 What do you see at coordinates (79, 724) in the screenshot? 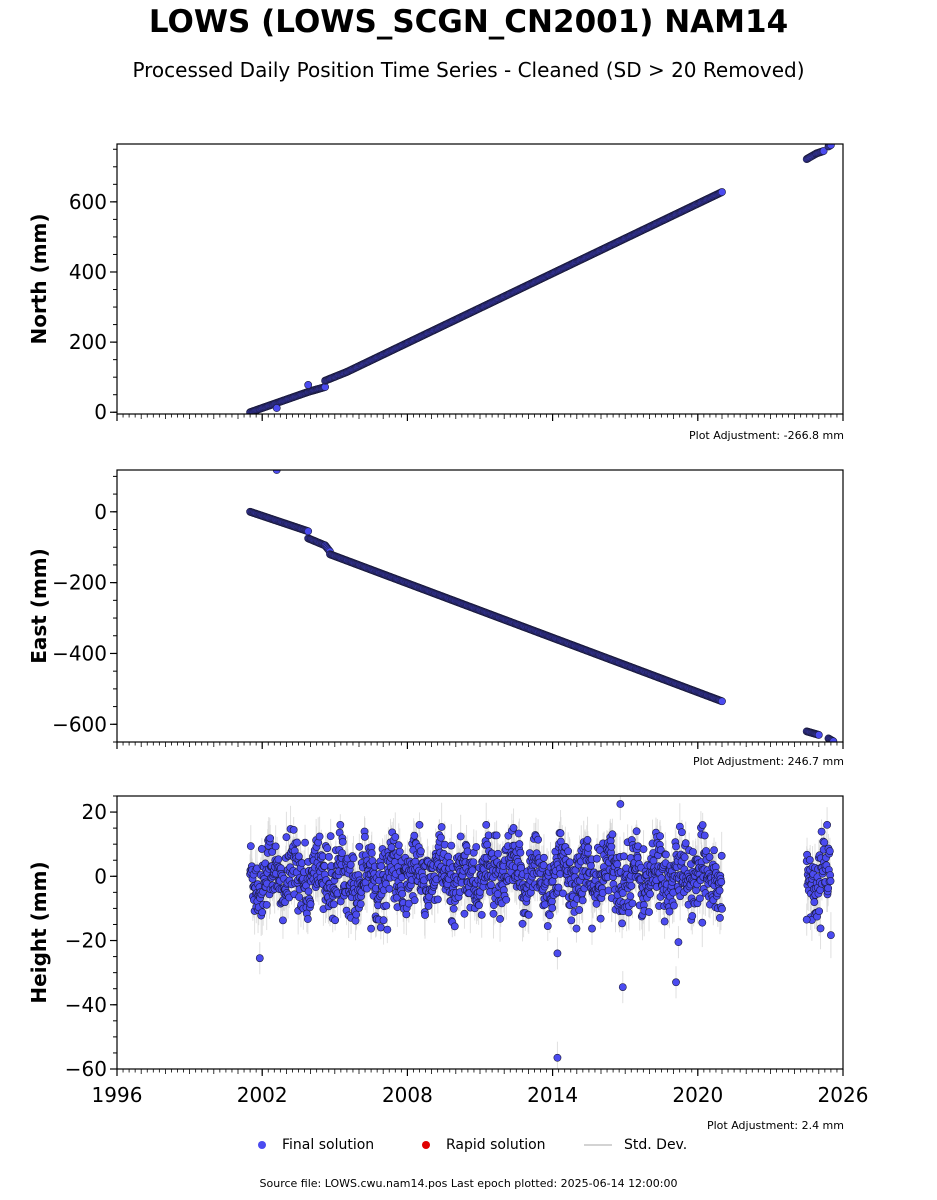
I see `y-tick-label: −600` at bounding box center [79, 724].